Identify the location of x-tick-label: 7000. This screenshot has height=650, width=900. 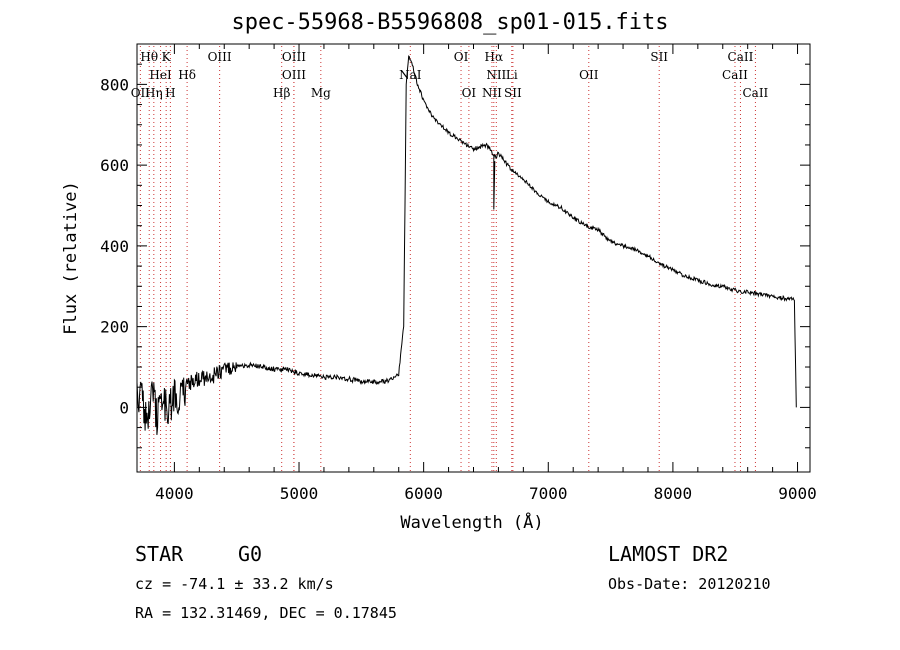
(548, 493).